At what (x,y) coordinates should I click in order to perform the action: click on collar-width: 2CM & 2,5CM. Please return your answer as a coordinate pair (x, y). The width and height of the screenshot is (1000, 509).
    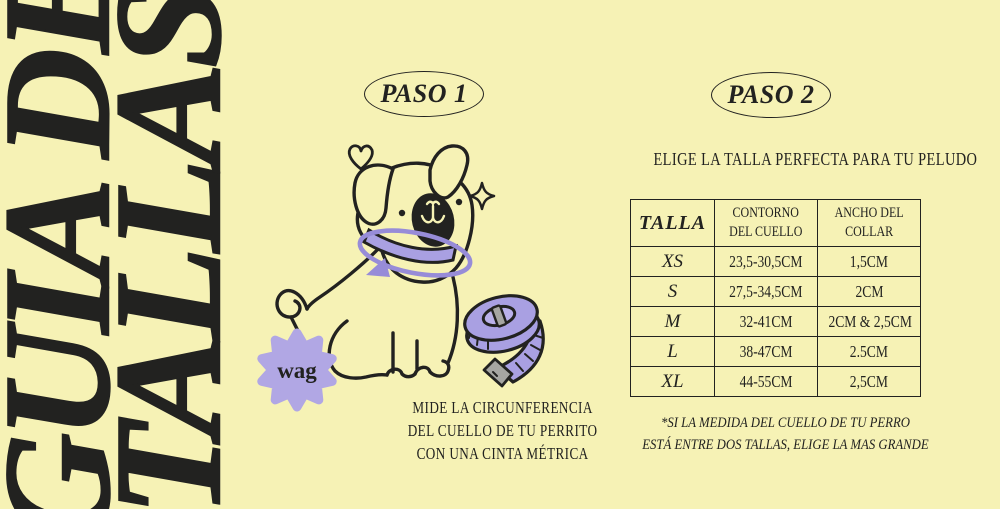
    Looking at the image, I should click on (869, 321).